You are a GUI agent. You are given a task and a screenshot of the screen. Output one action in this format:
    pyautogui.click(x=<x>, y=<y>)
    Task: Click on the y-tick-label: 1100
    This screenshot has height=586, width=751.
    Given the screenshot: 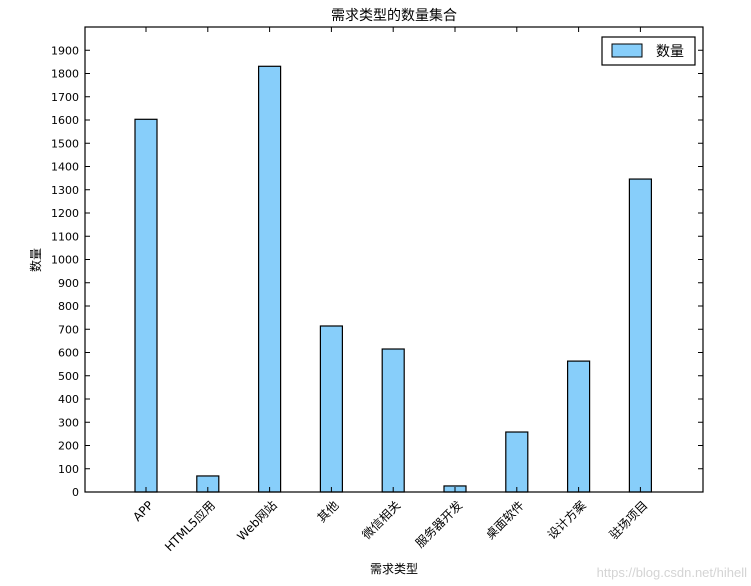 What is the action you would take?
    pyautogui.click(x=65, y=236)
    